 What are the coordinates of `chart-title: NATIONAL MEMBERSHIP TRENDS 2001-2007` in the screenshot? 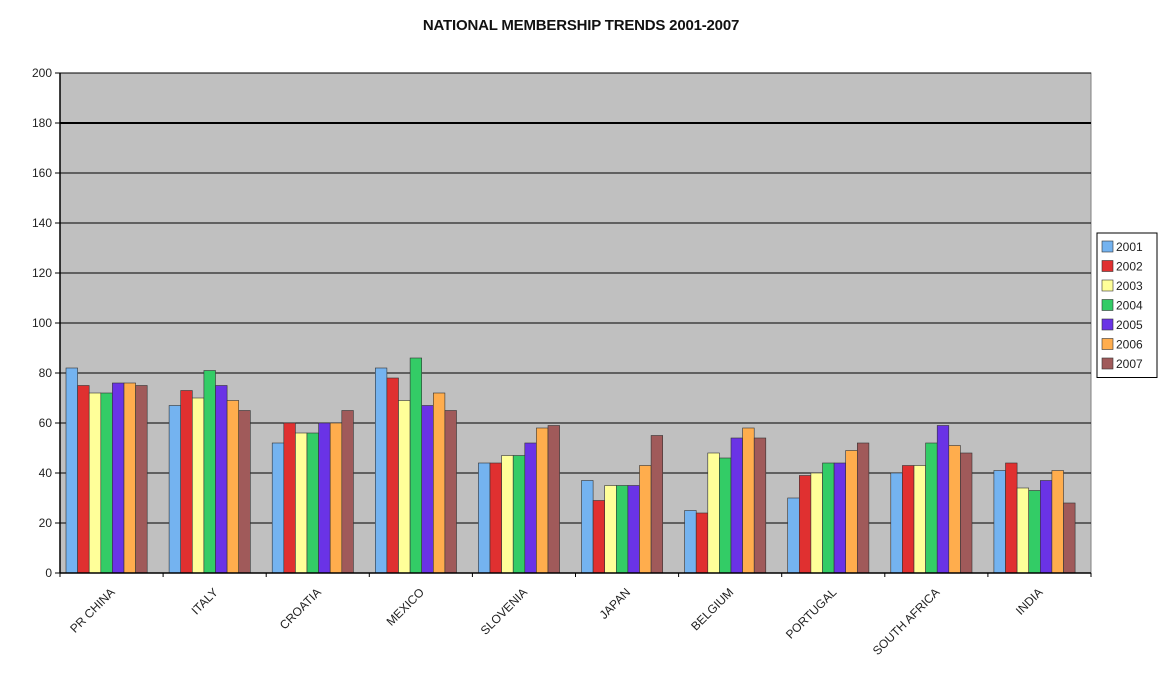 It's located at (581, 25).